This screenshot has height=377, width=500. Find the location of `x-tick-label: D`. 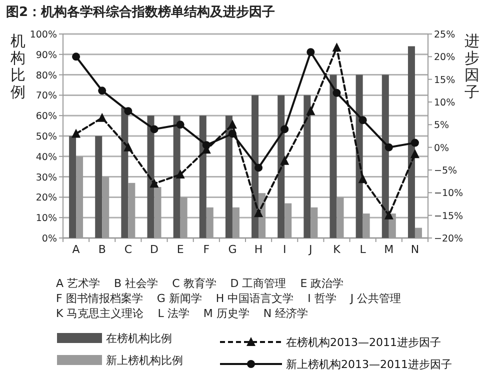

x-tick-label: D is located at coordinates (154, 249).